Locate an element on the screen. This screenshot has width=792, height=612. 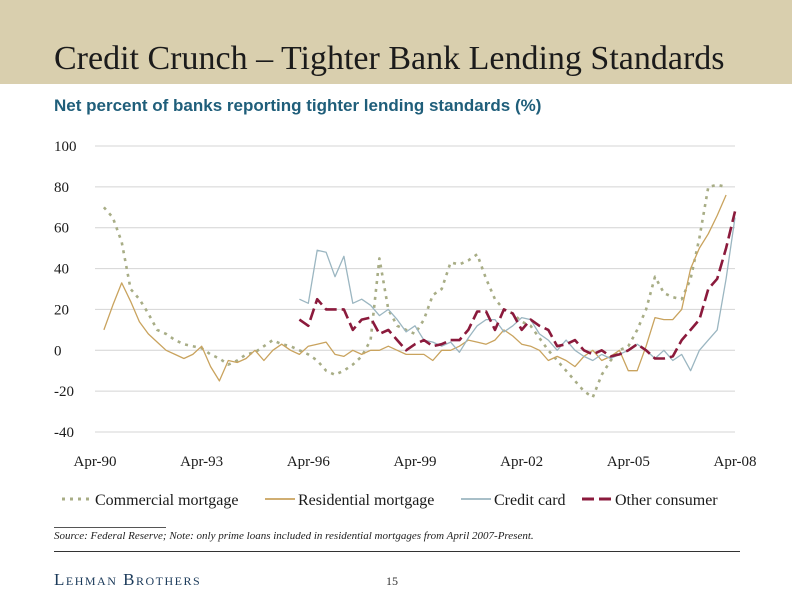
y-tick-label: 100 is located at coordinates (65, 147).